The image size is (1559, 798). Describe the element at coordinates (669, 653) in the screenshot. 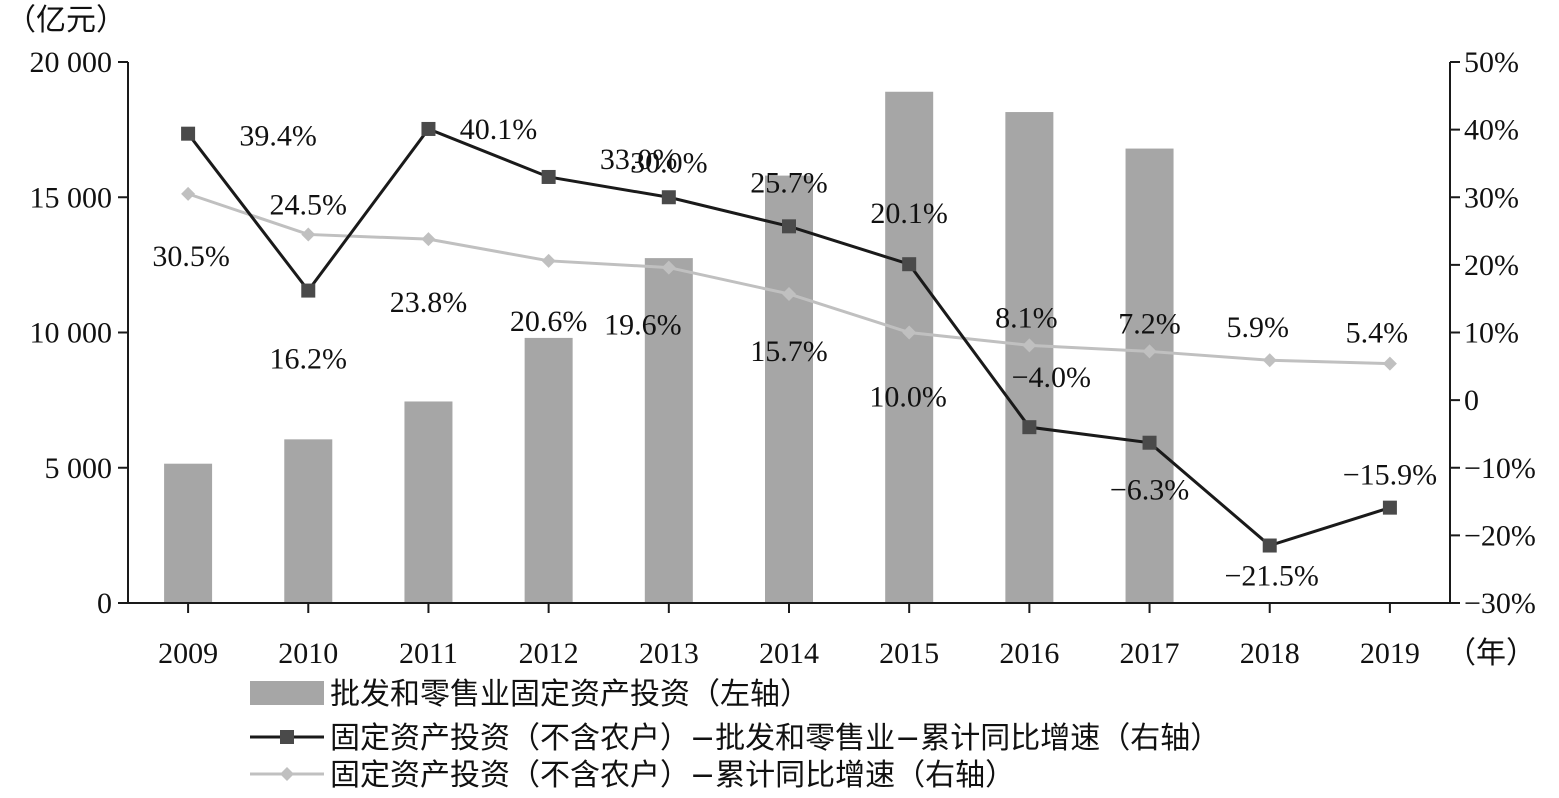

I see `x-tick-label: 2013` at that location.